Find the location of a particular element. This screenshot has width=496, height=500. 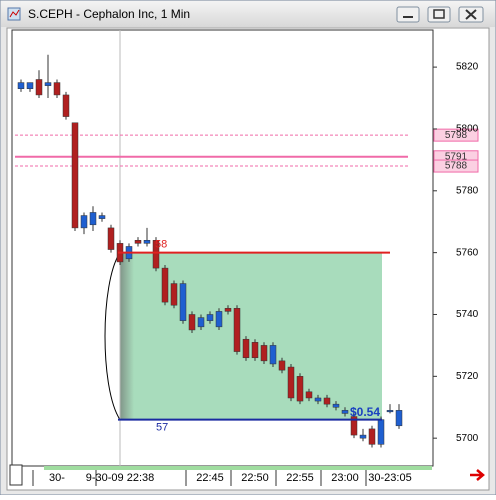

scroll-arrow is located at coordinates (477, 475).